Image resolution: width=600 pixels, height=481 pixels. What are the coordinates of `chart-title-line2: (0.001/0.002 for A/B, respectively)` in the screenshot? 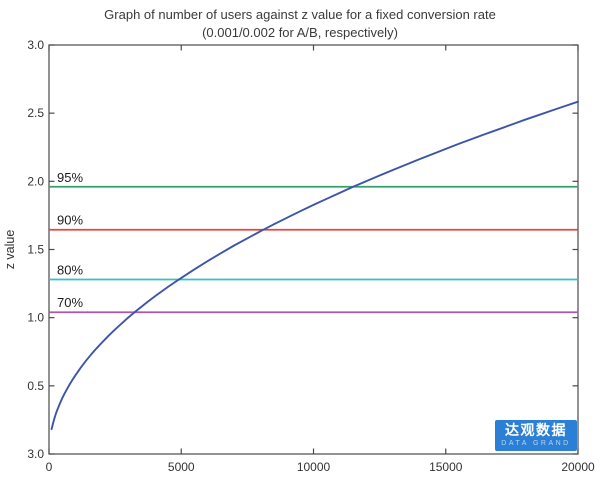 It's located at (300, 32).